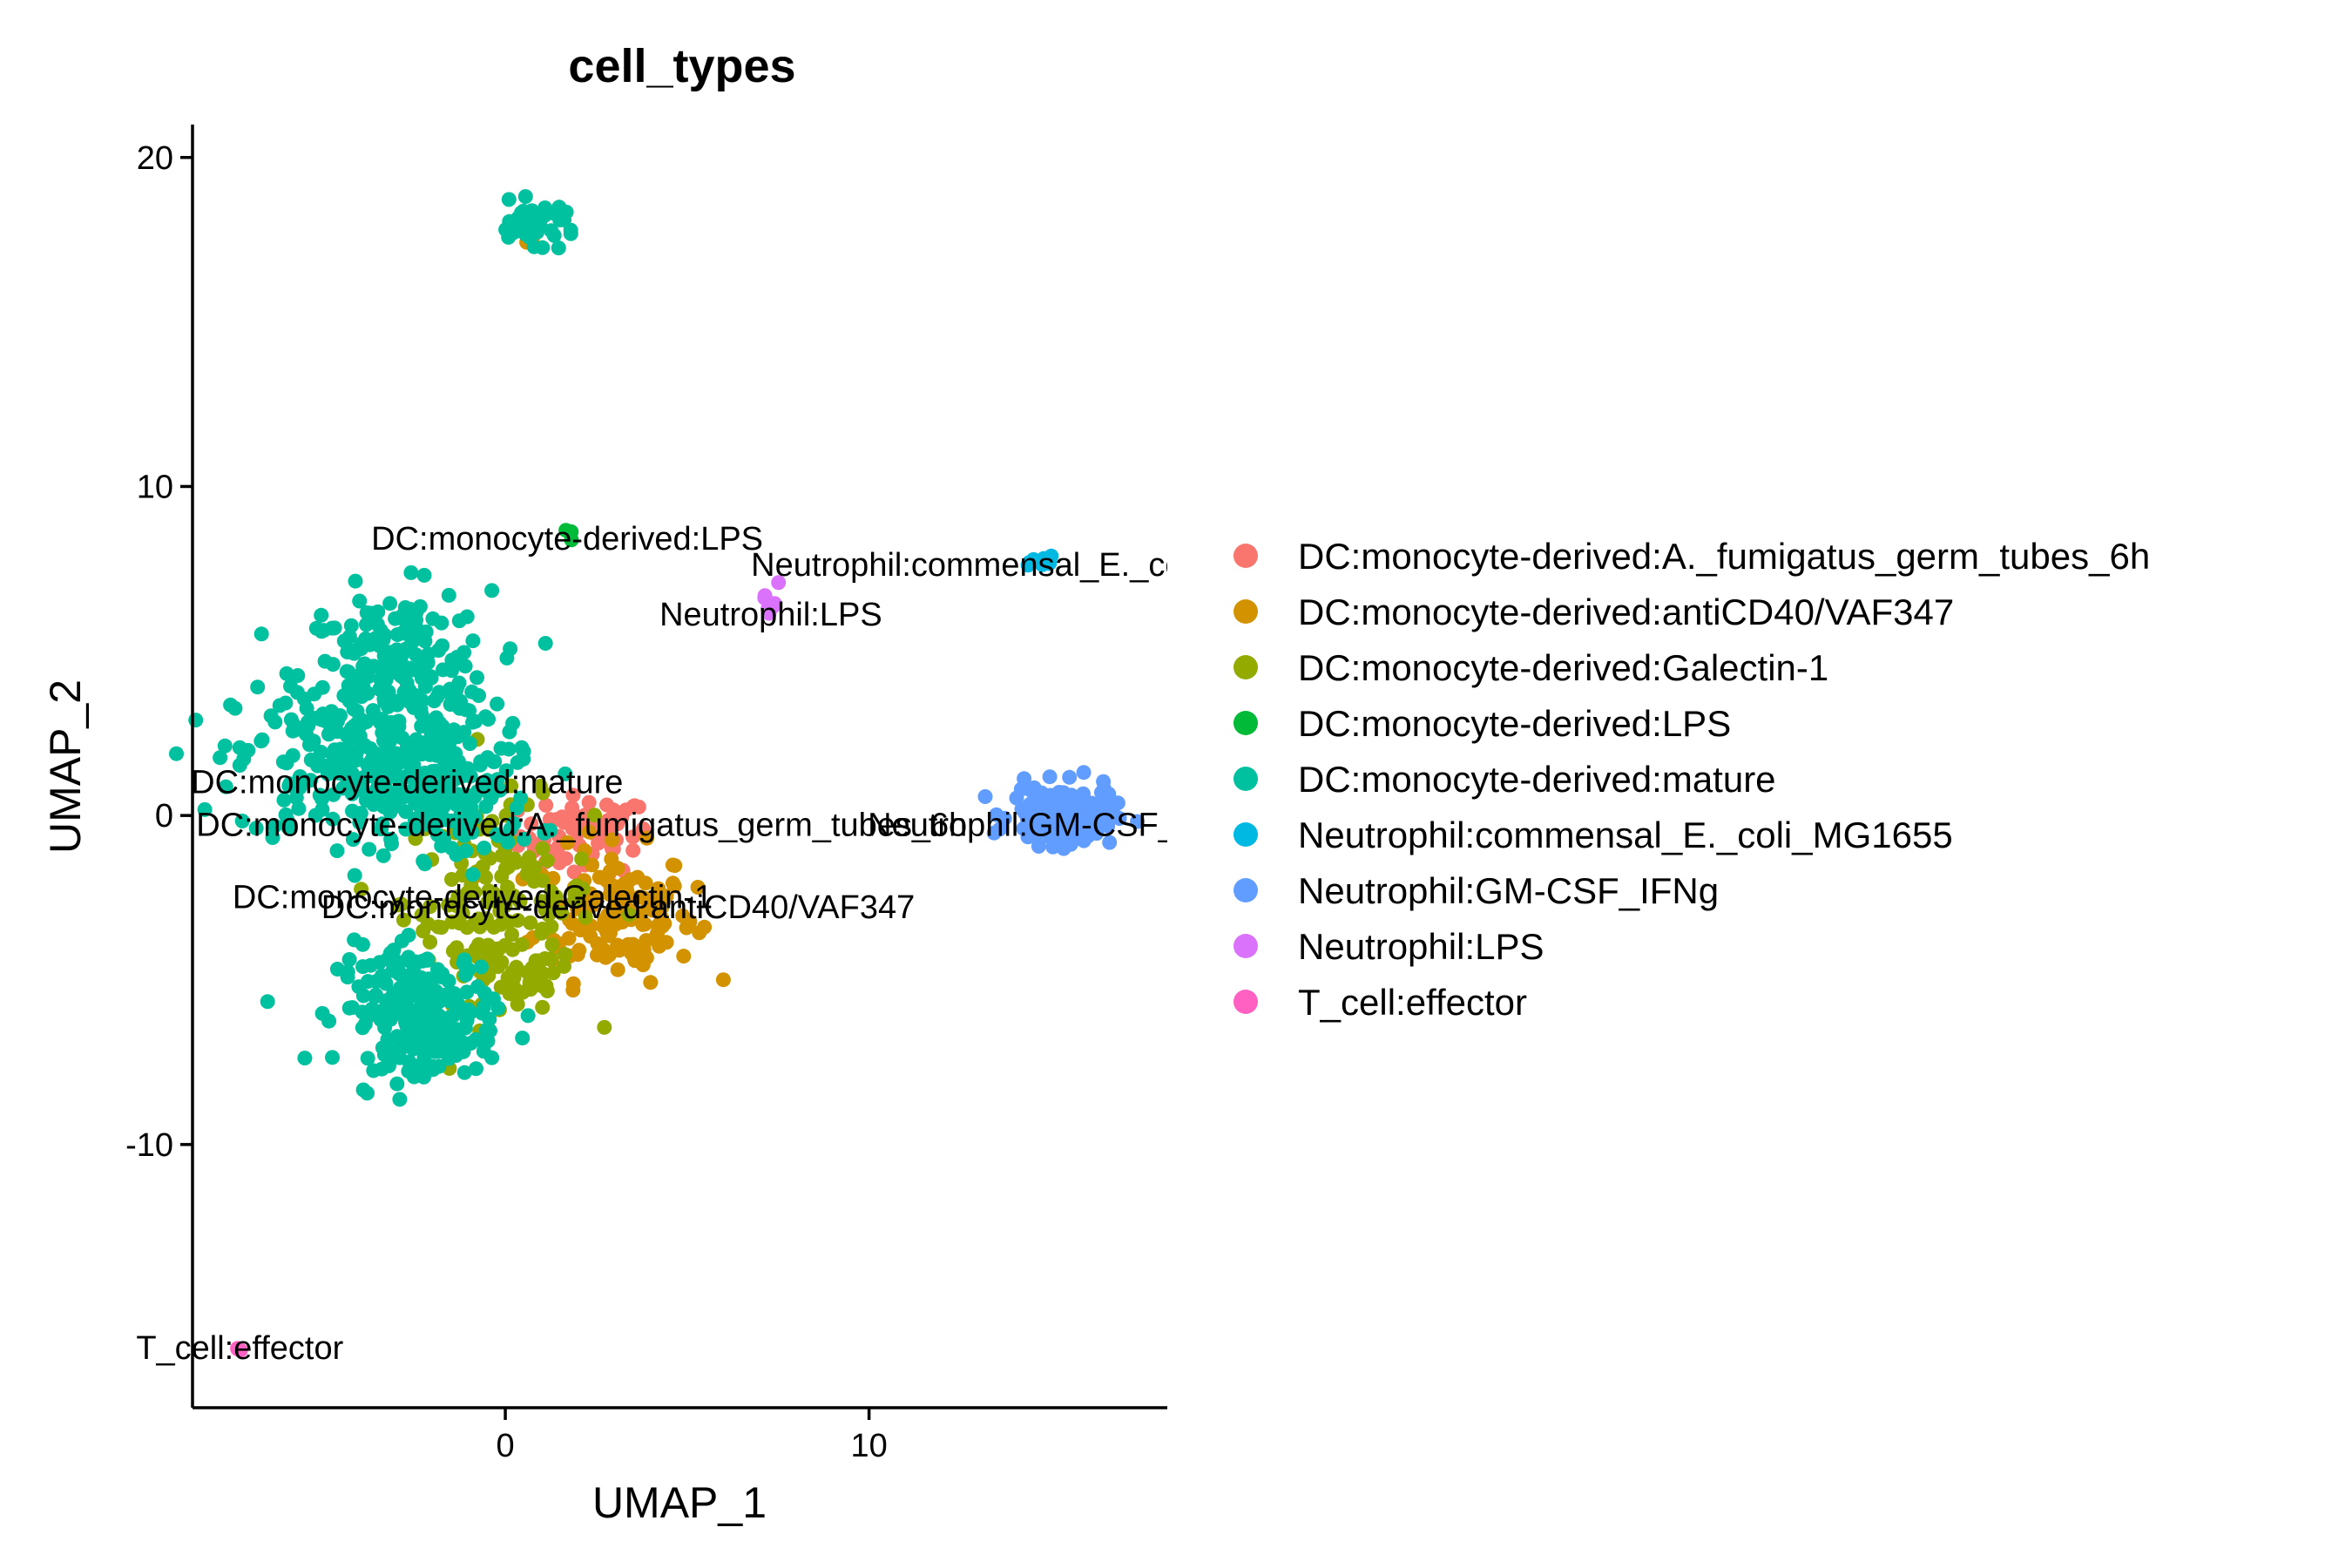 The height and width of the screenshot is (1568, 2352). Describe the element at coordinates (1508, 890) in the screenshot. I see `legend-entry-label: Neutrophil:GM-CSF_IFNg` at that location.